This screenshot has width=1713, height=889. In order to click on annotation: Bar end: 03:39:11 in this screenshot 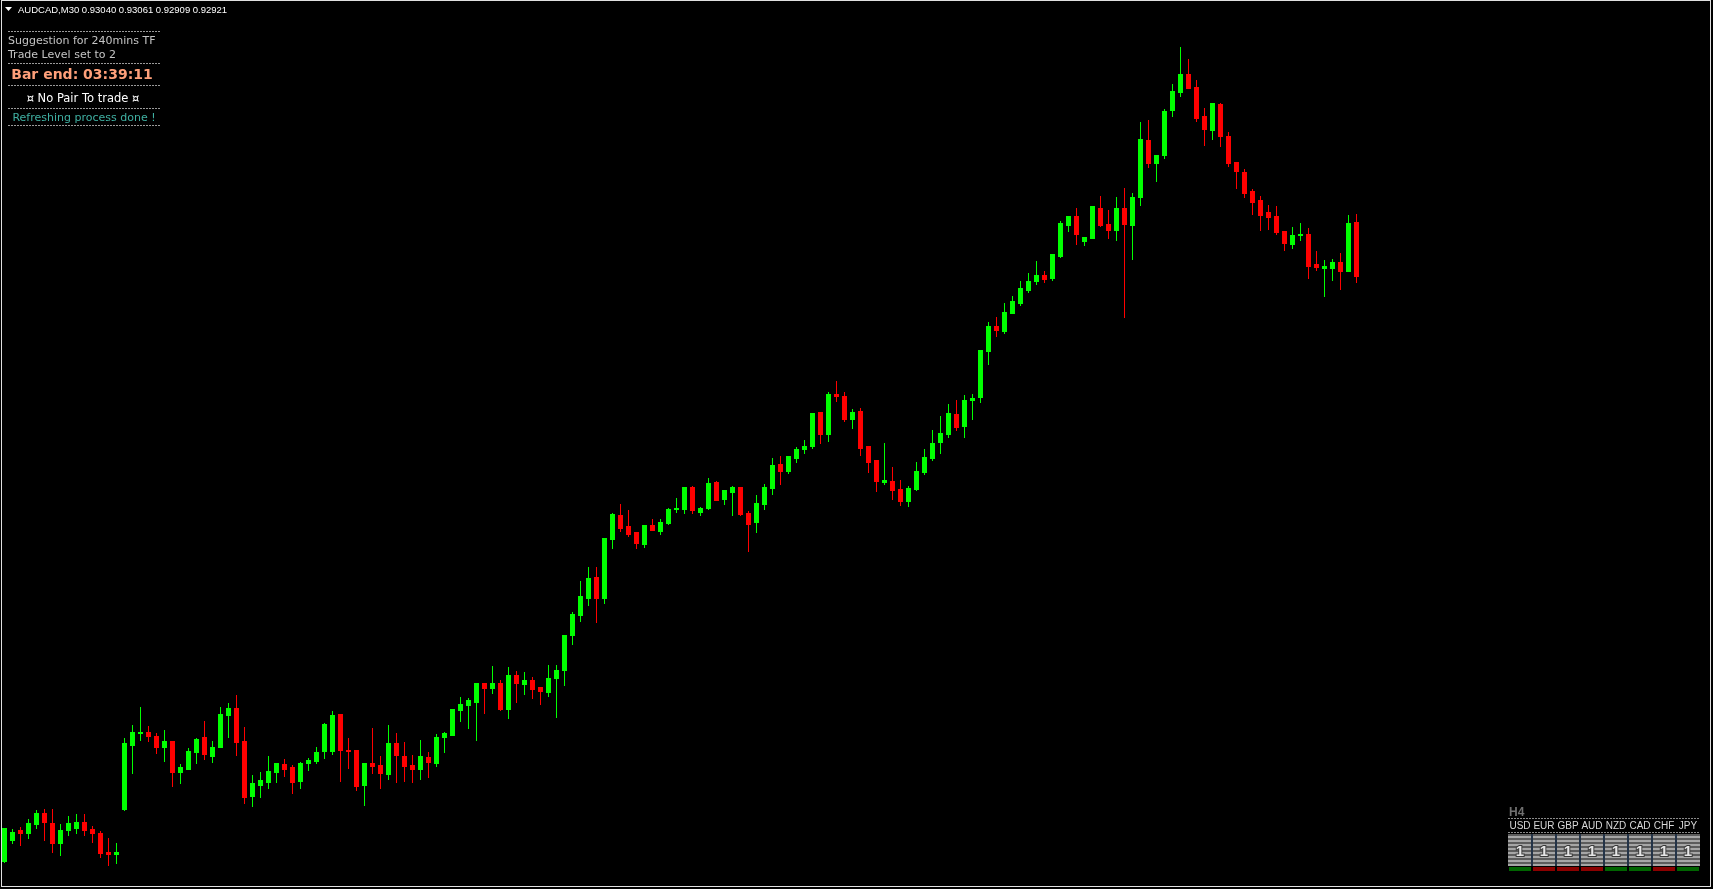, I will do `click(82, 74)`.